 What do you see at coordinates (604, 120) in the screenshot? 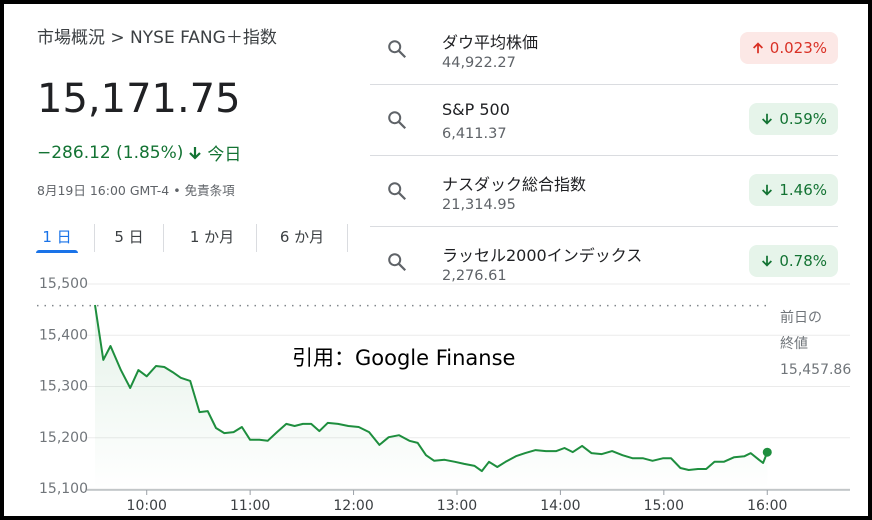
I see `market-row: S&P 500 6,411.37 0.59%` at bounding box center [604, 120].